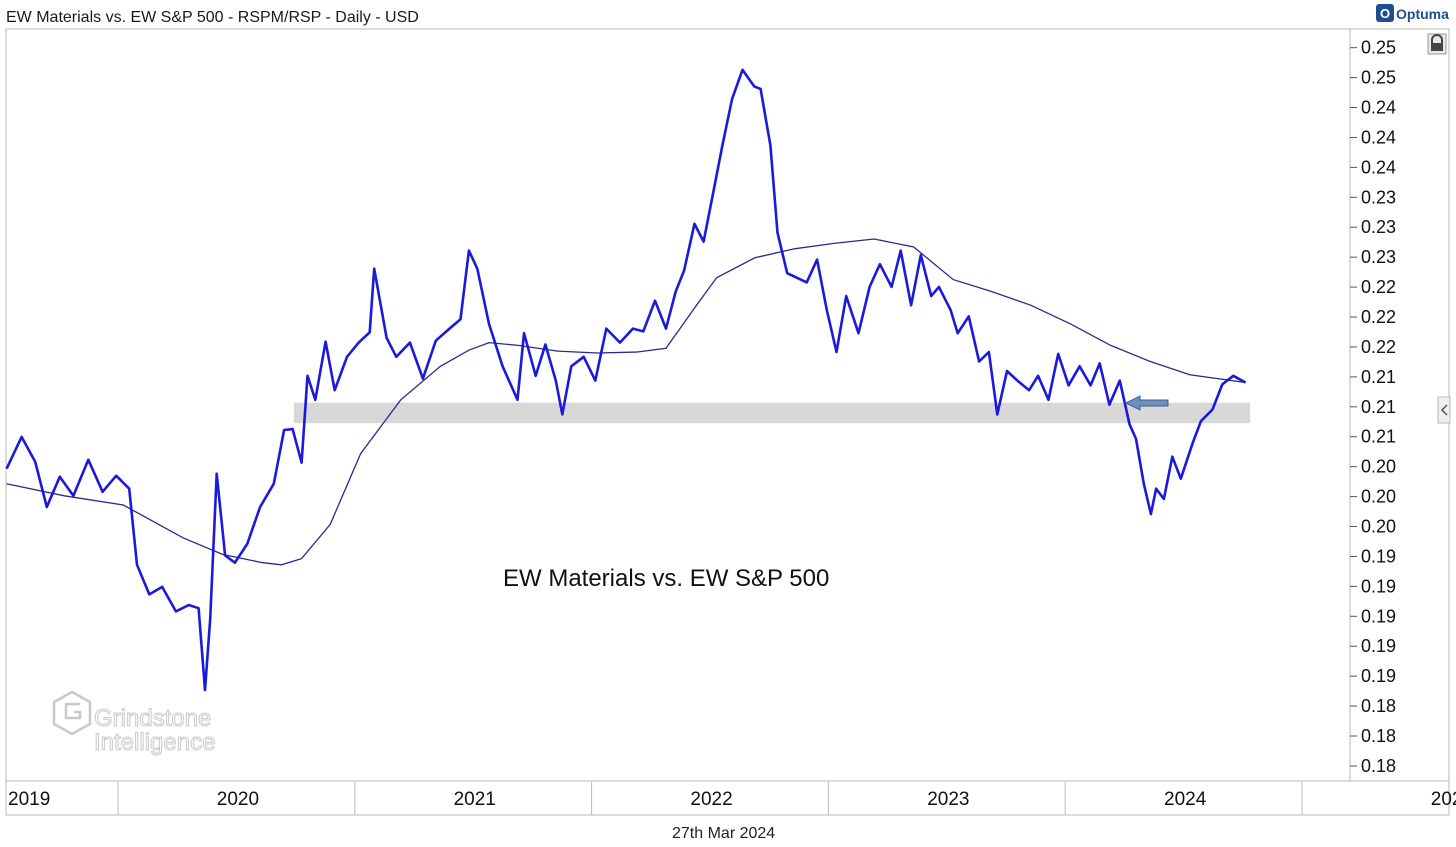 The height and width of the screenshot is (847, 1456). Describe the element at coordinates (72, 713) in the screenshot. I see `watermark-logo-icon` at that location.